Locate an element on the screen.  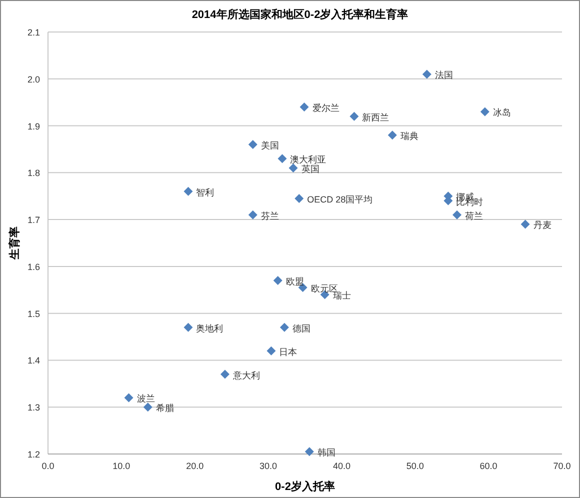
annotation: 意大利 is located at coordinates (246, 375).